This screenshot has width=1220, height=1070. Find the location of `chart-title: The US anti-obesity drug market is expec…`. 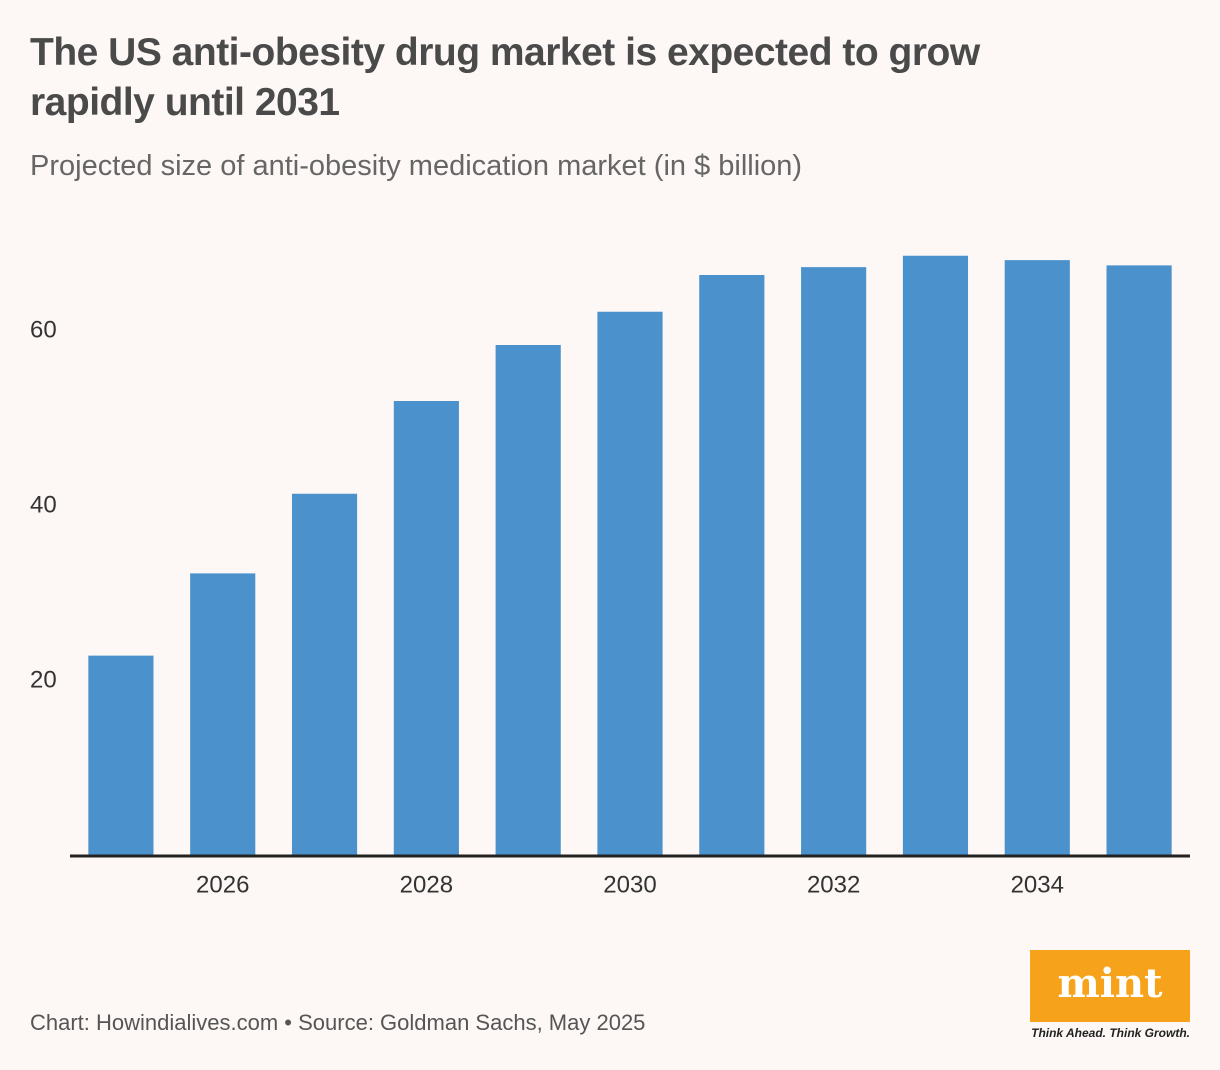

chart-title: The US anti-obesity drug market is expec… is located at coordinates (505, 77).